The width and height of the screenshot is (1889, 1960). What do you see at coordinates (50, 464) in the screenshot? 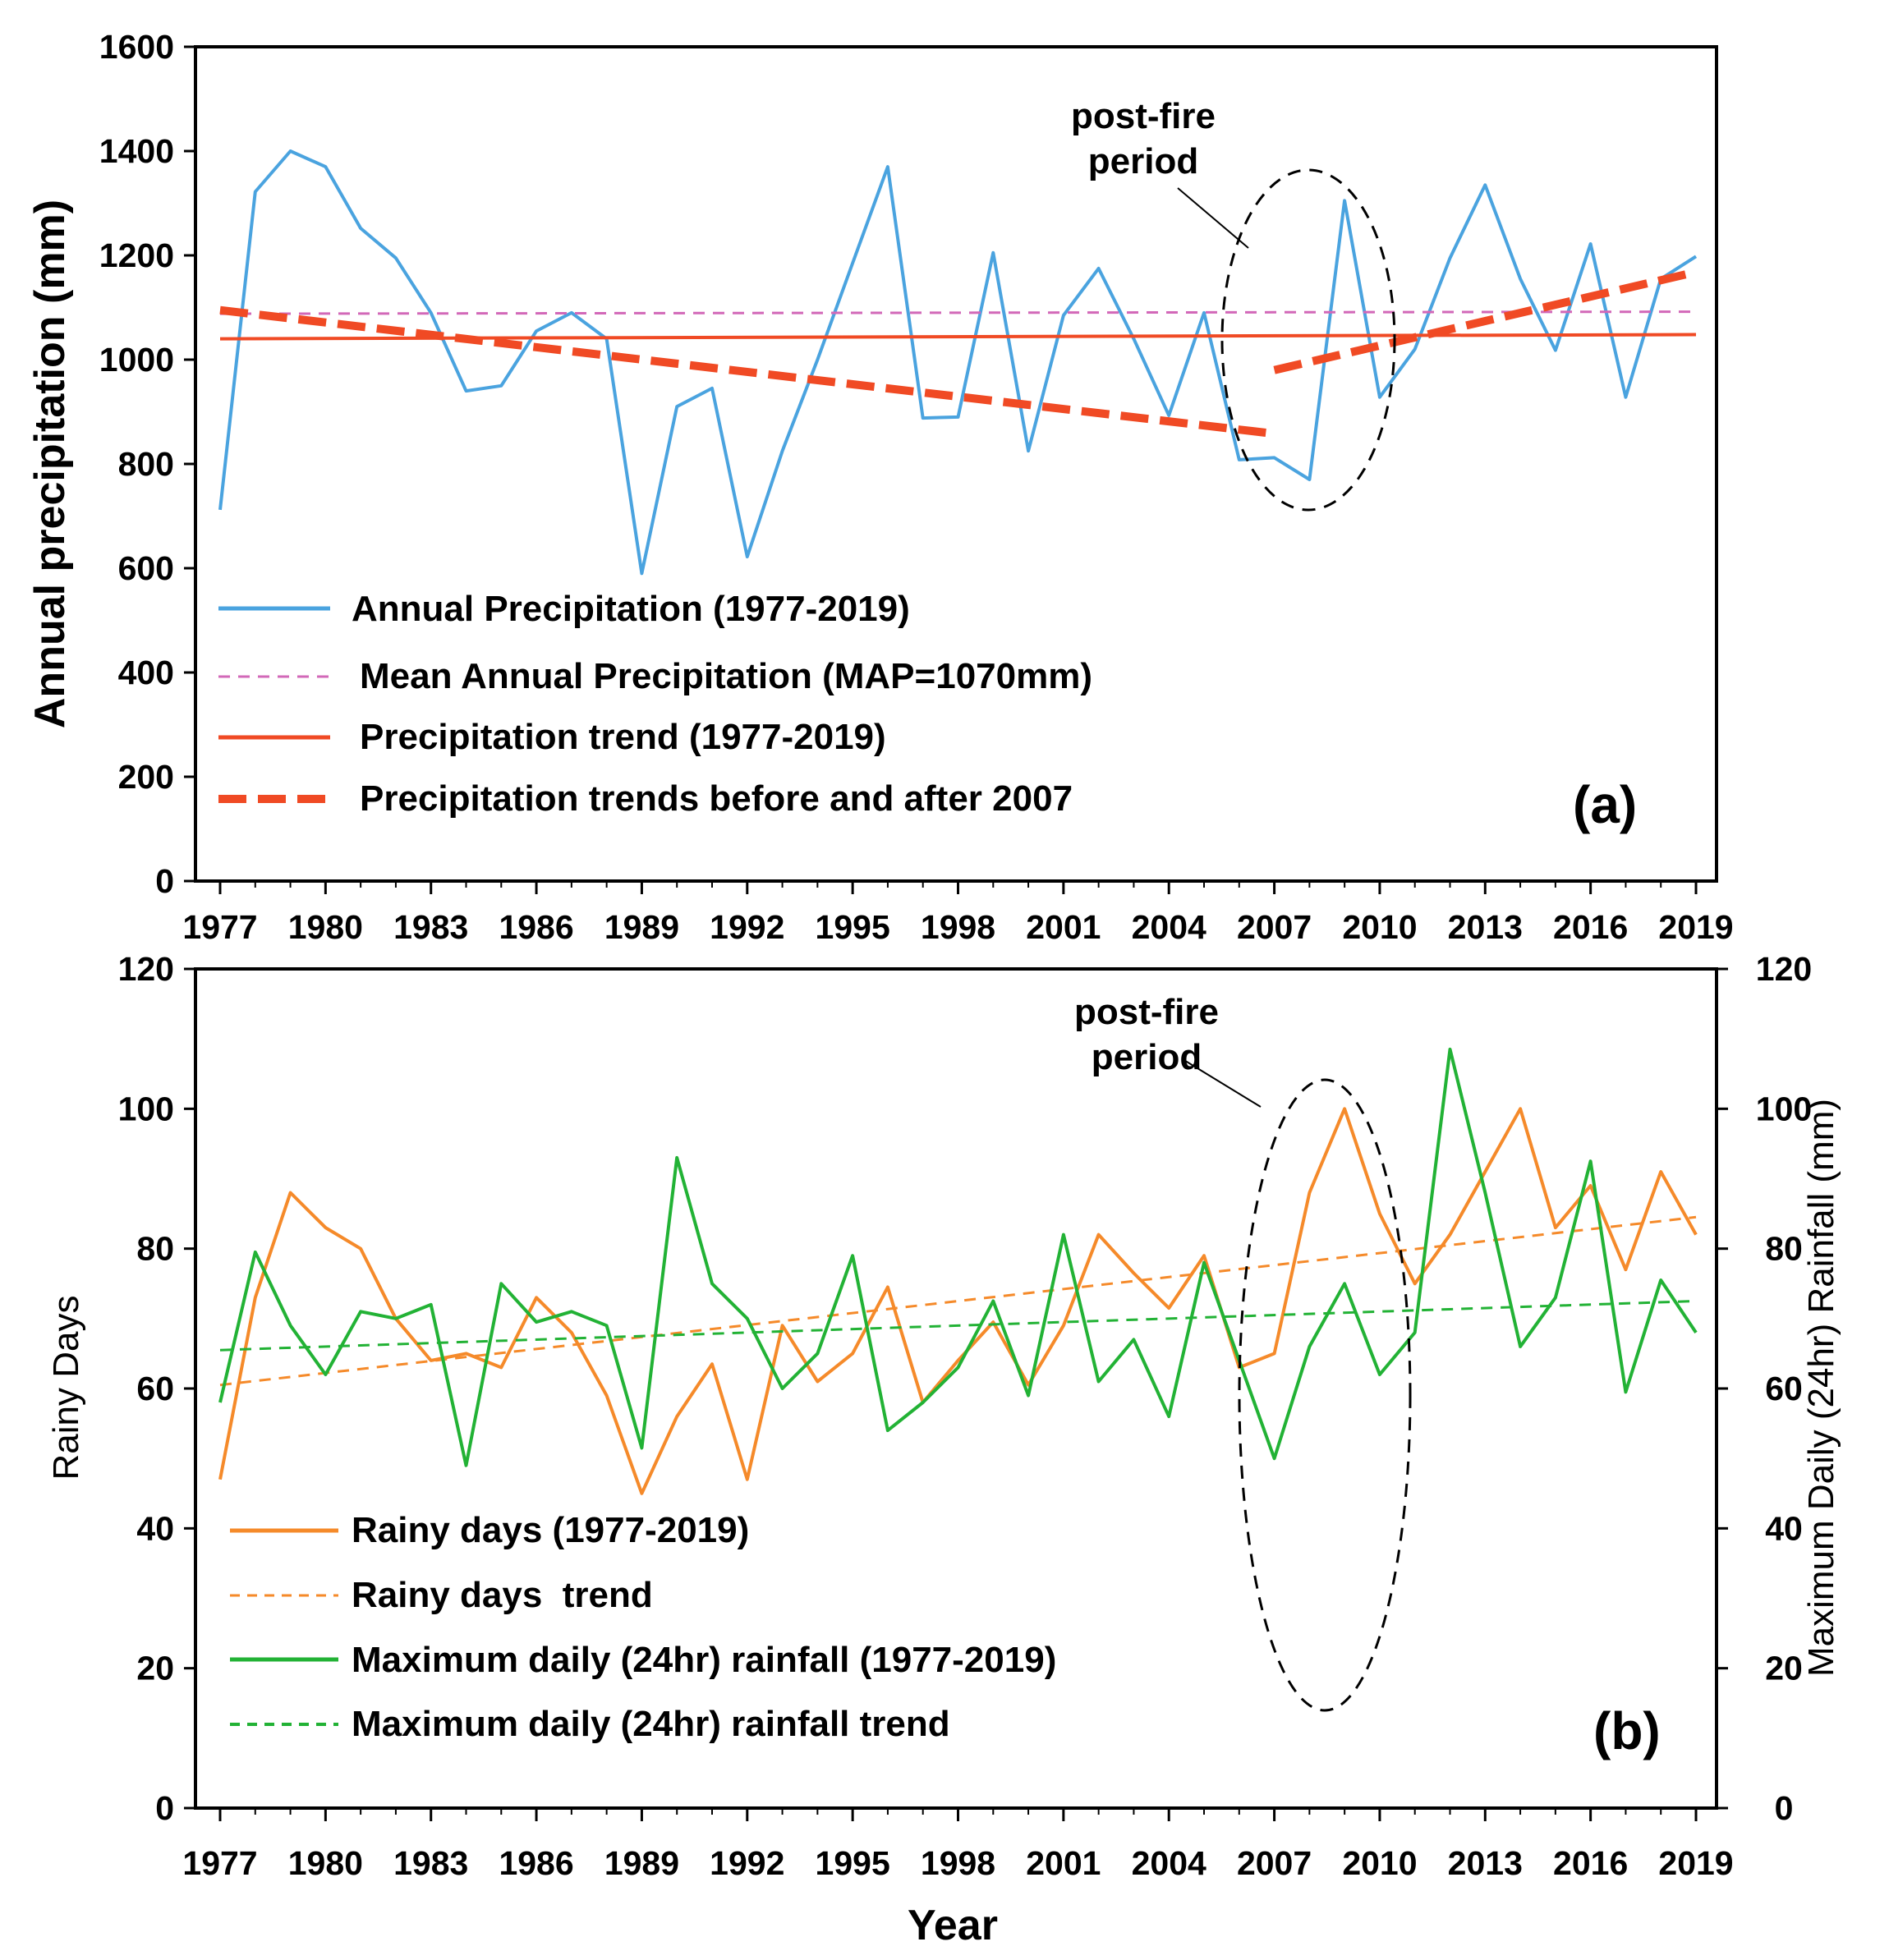
I see `panel-a-y-axis-label: Annual precipitation (mm)` at bounding box center [50, 464].